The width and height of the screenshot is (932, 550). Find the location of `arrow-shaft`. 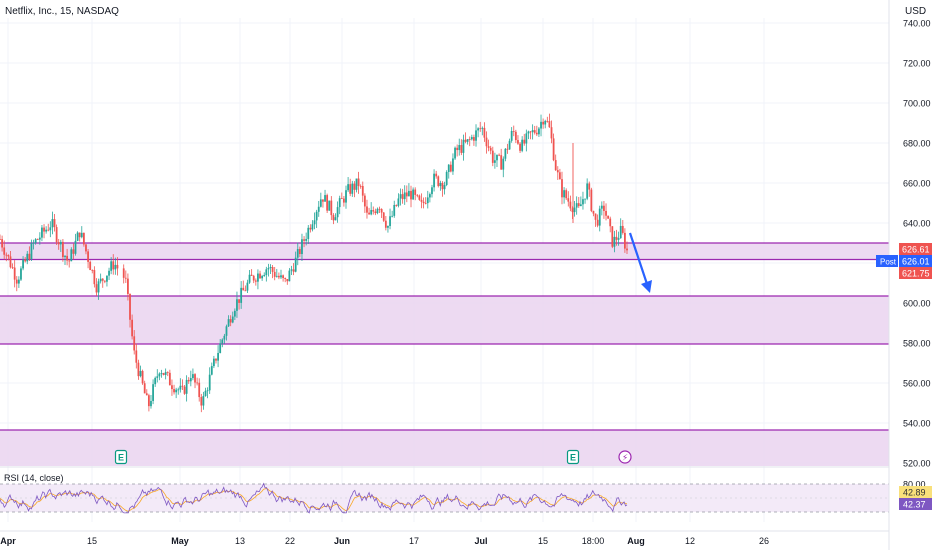

arrow-shaft is located at coordinates (639, 260).